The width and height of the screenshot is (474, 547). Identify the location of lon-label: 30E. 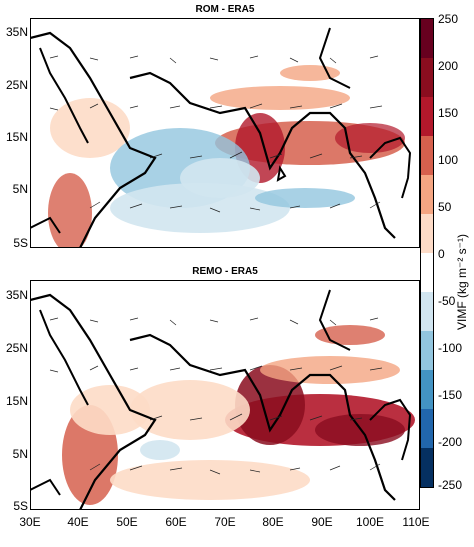
(30, 522).